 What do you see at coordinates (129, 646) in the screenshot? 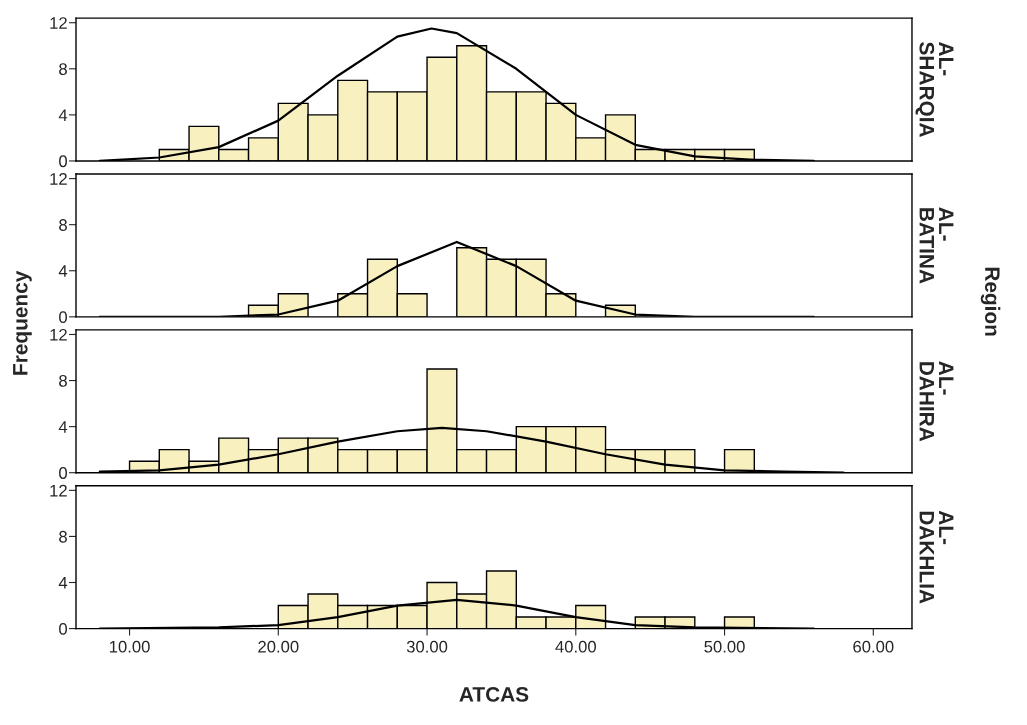
I see `x-tick-label: 10.00` at bounding box center [129, 646].